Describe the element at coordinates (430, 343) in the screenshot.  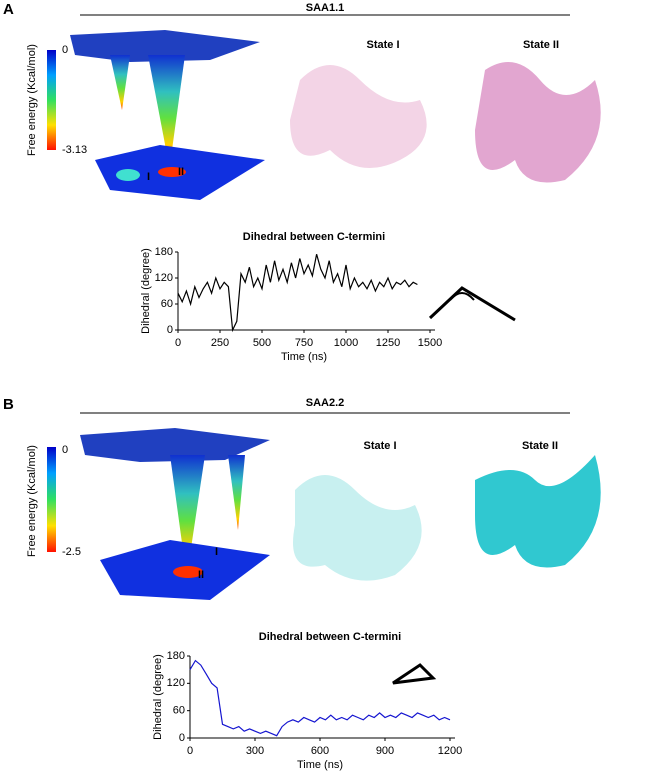
I see `x-tick-label: 1500` at that location.